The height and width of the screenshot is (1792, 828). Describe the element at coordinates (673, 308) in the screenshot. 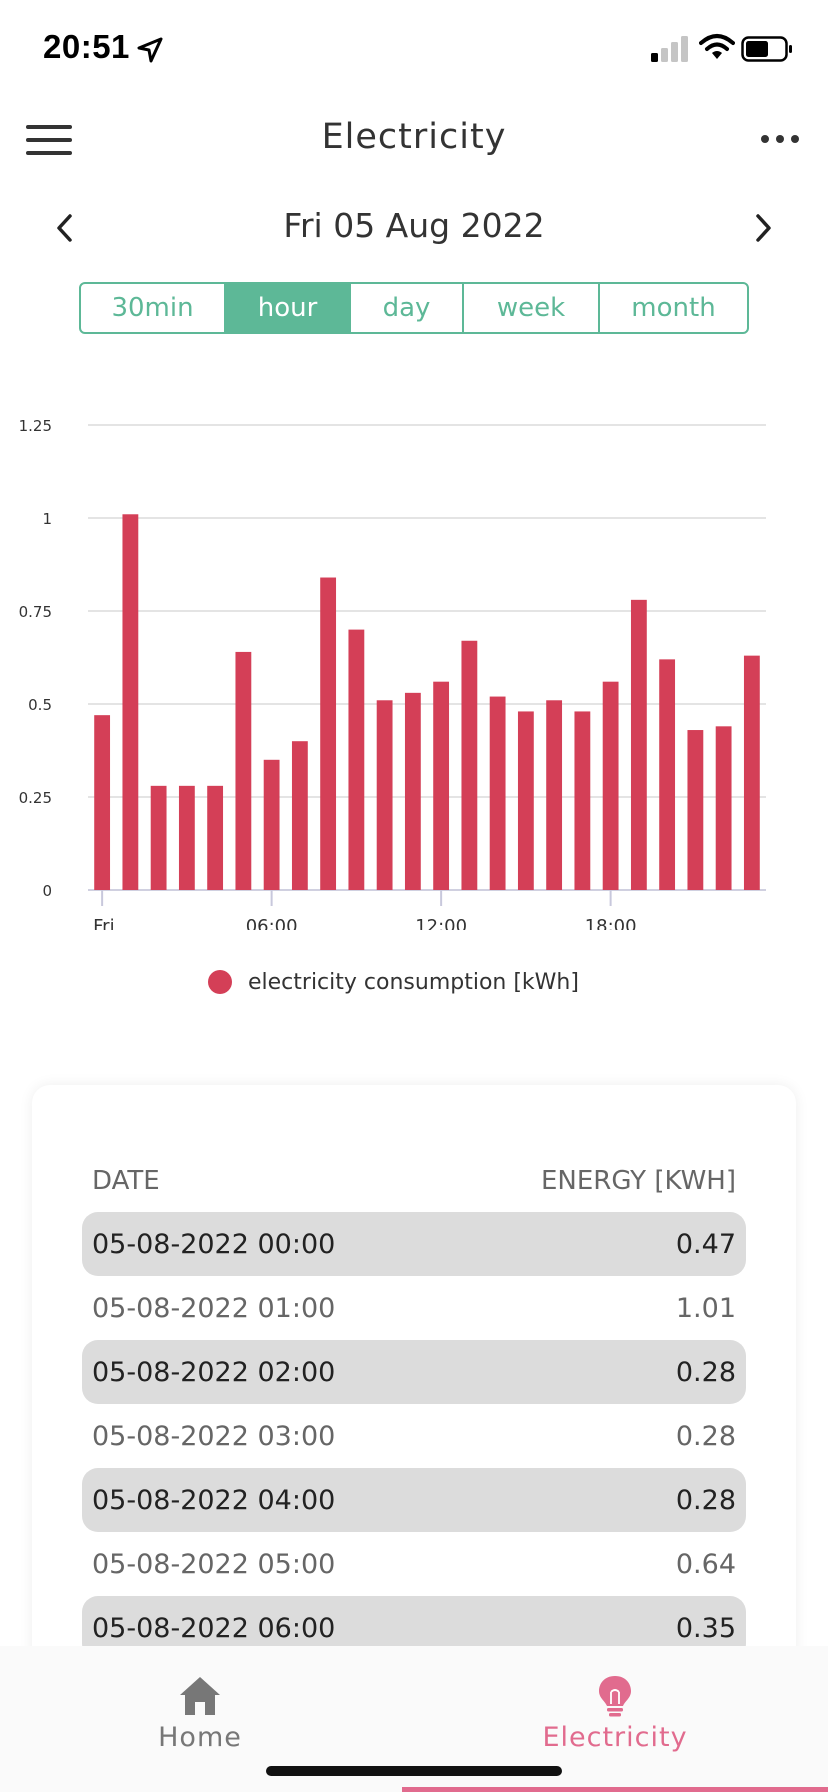

I see `tab-month: month` at that location.